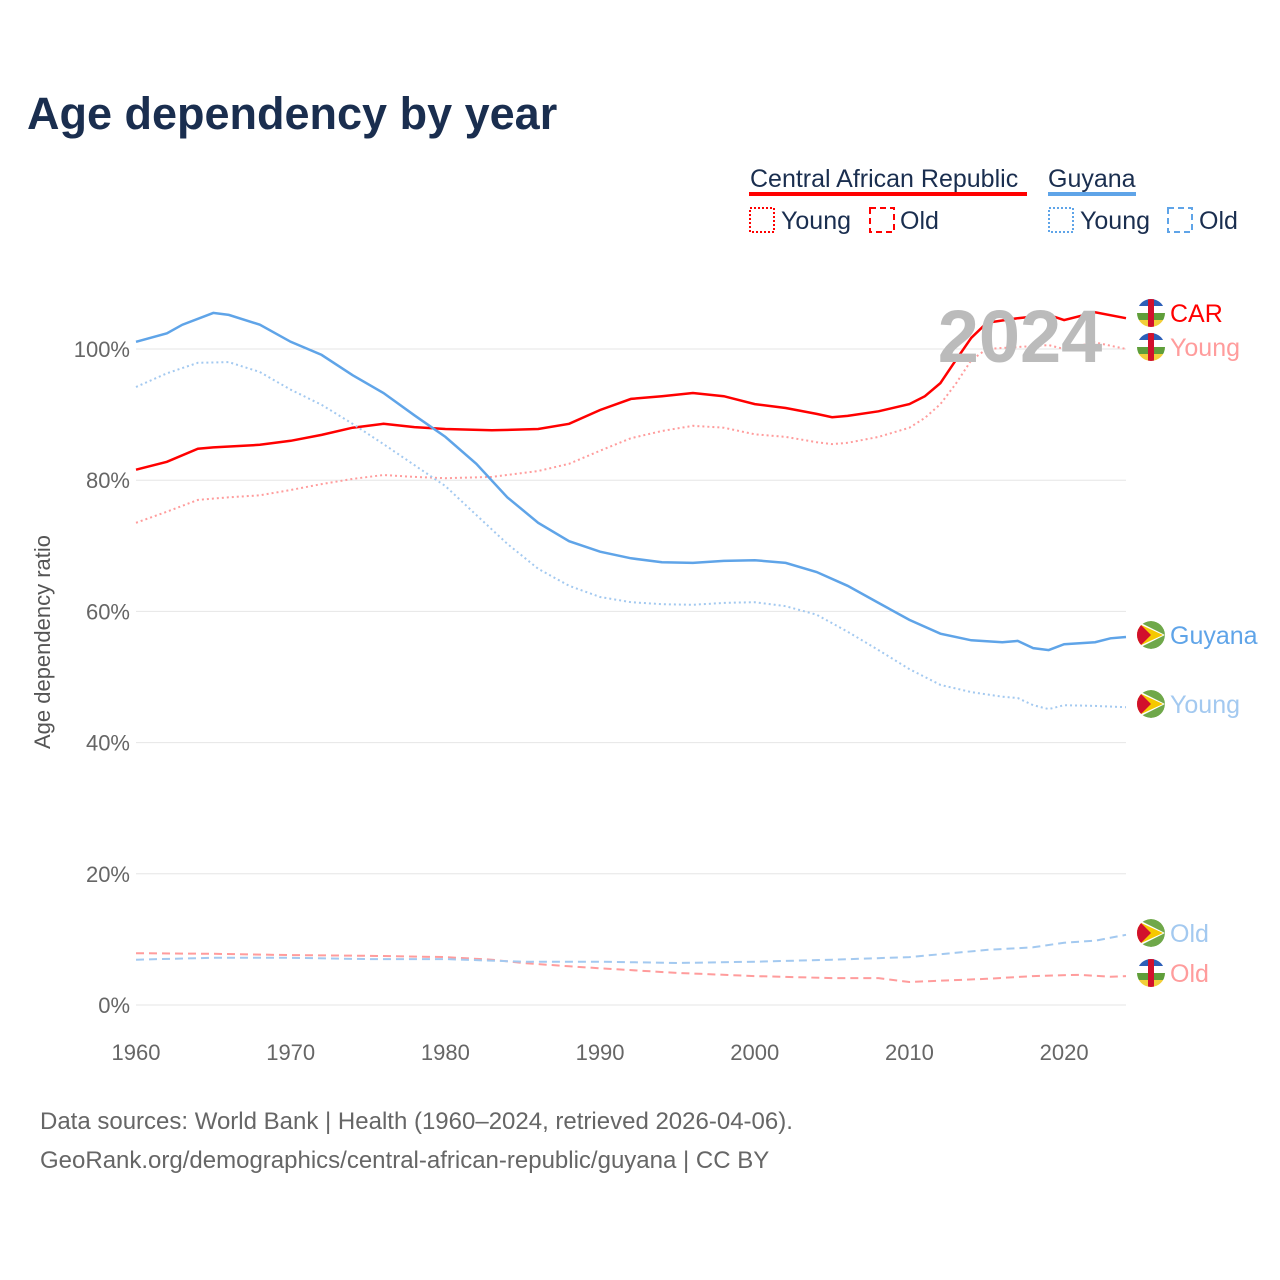  What do you see at coordinates (114, 1005) in the screenshot?
I see `y-tick-label: 0%` at bounding box center [114, 1005].